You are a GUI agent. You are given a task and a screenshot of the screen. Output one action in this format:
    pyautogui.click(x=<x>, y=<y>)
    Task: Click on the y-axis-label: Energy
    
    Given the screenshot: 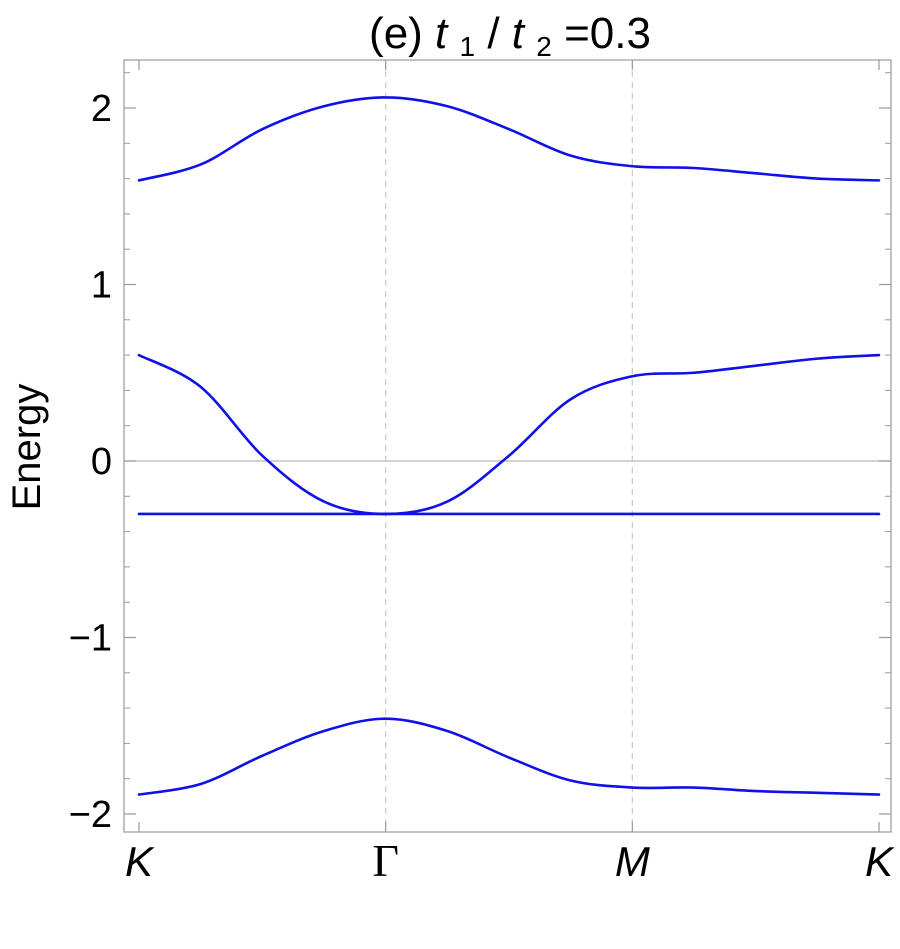 What is the action you would take?
    pyautogui.click(x=27, y=447)
    